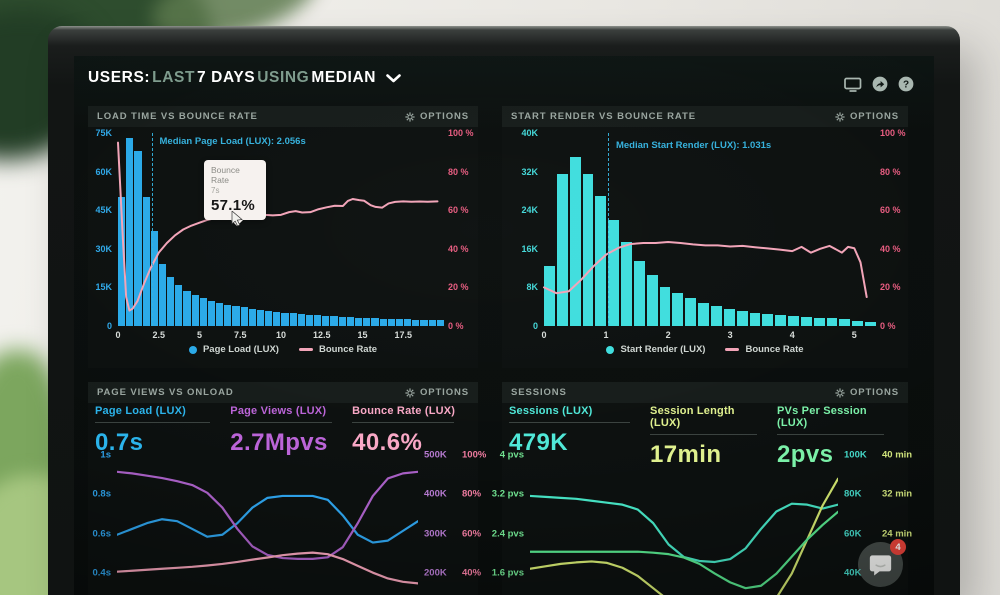 Image resolution: width=1000 pixels, height=595 pixels. What do you see at coordinates (532, 287) in the screenshot?
I see `y-tick-label: 8K` at bounding box center [532, 287].